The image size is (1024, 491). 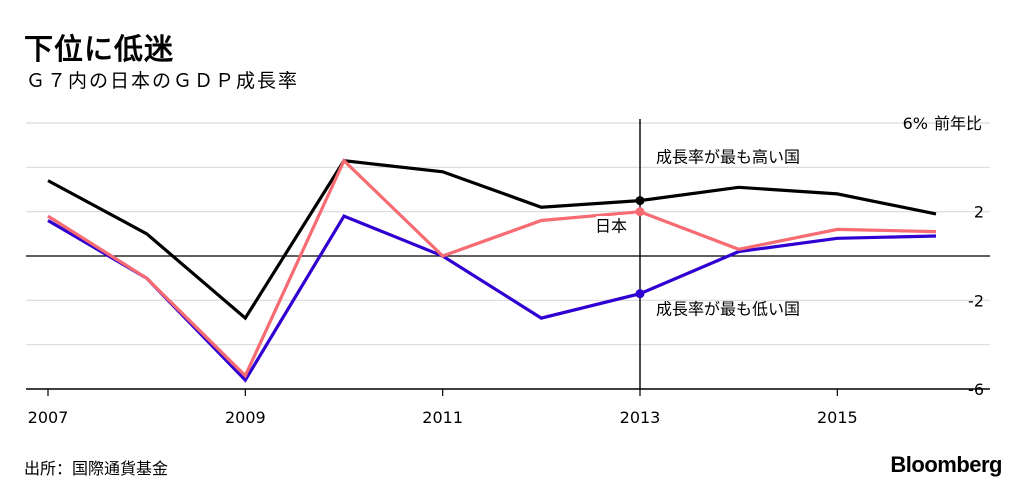 I want to click on y-tick-label: -2, so click(x=976, y=300).